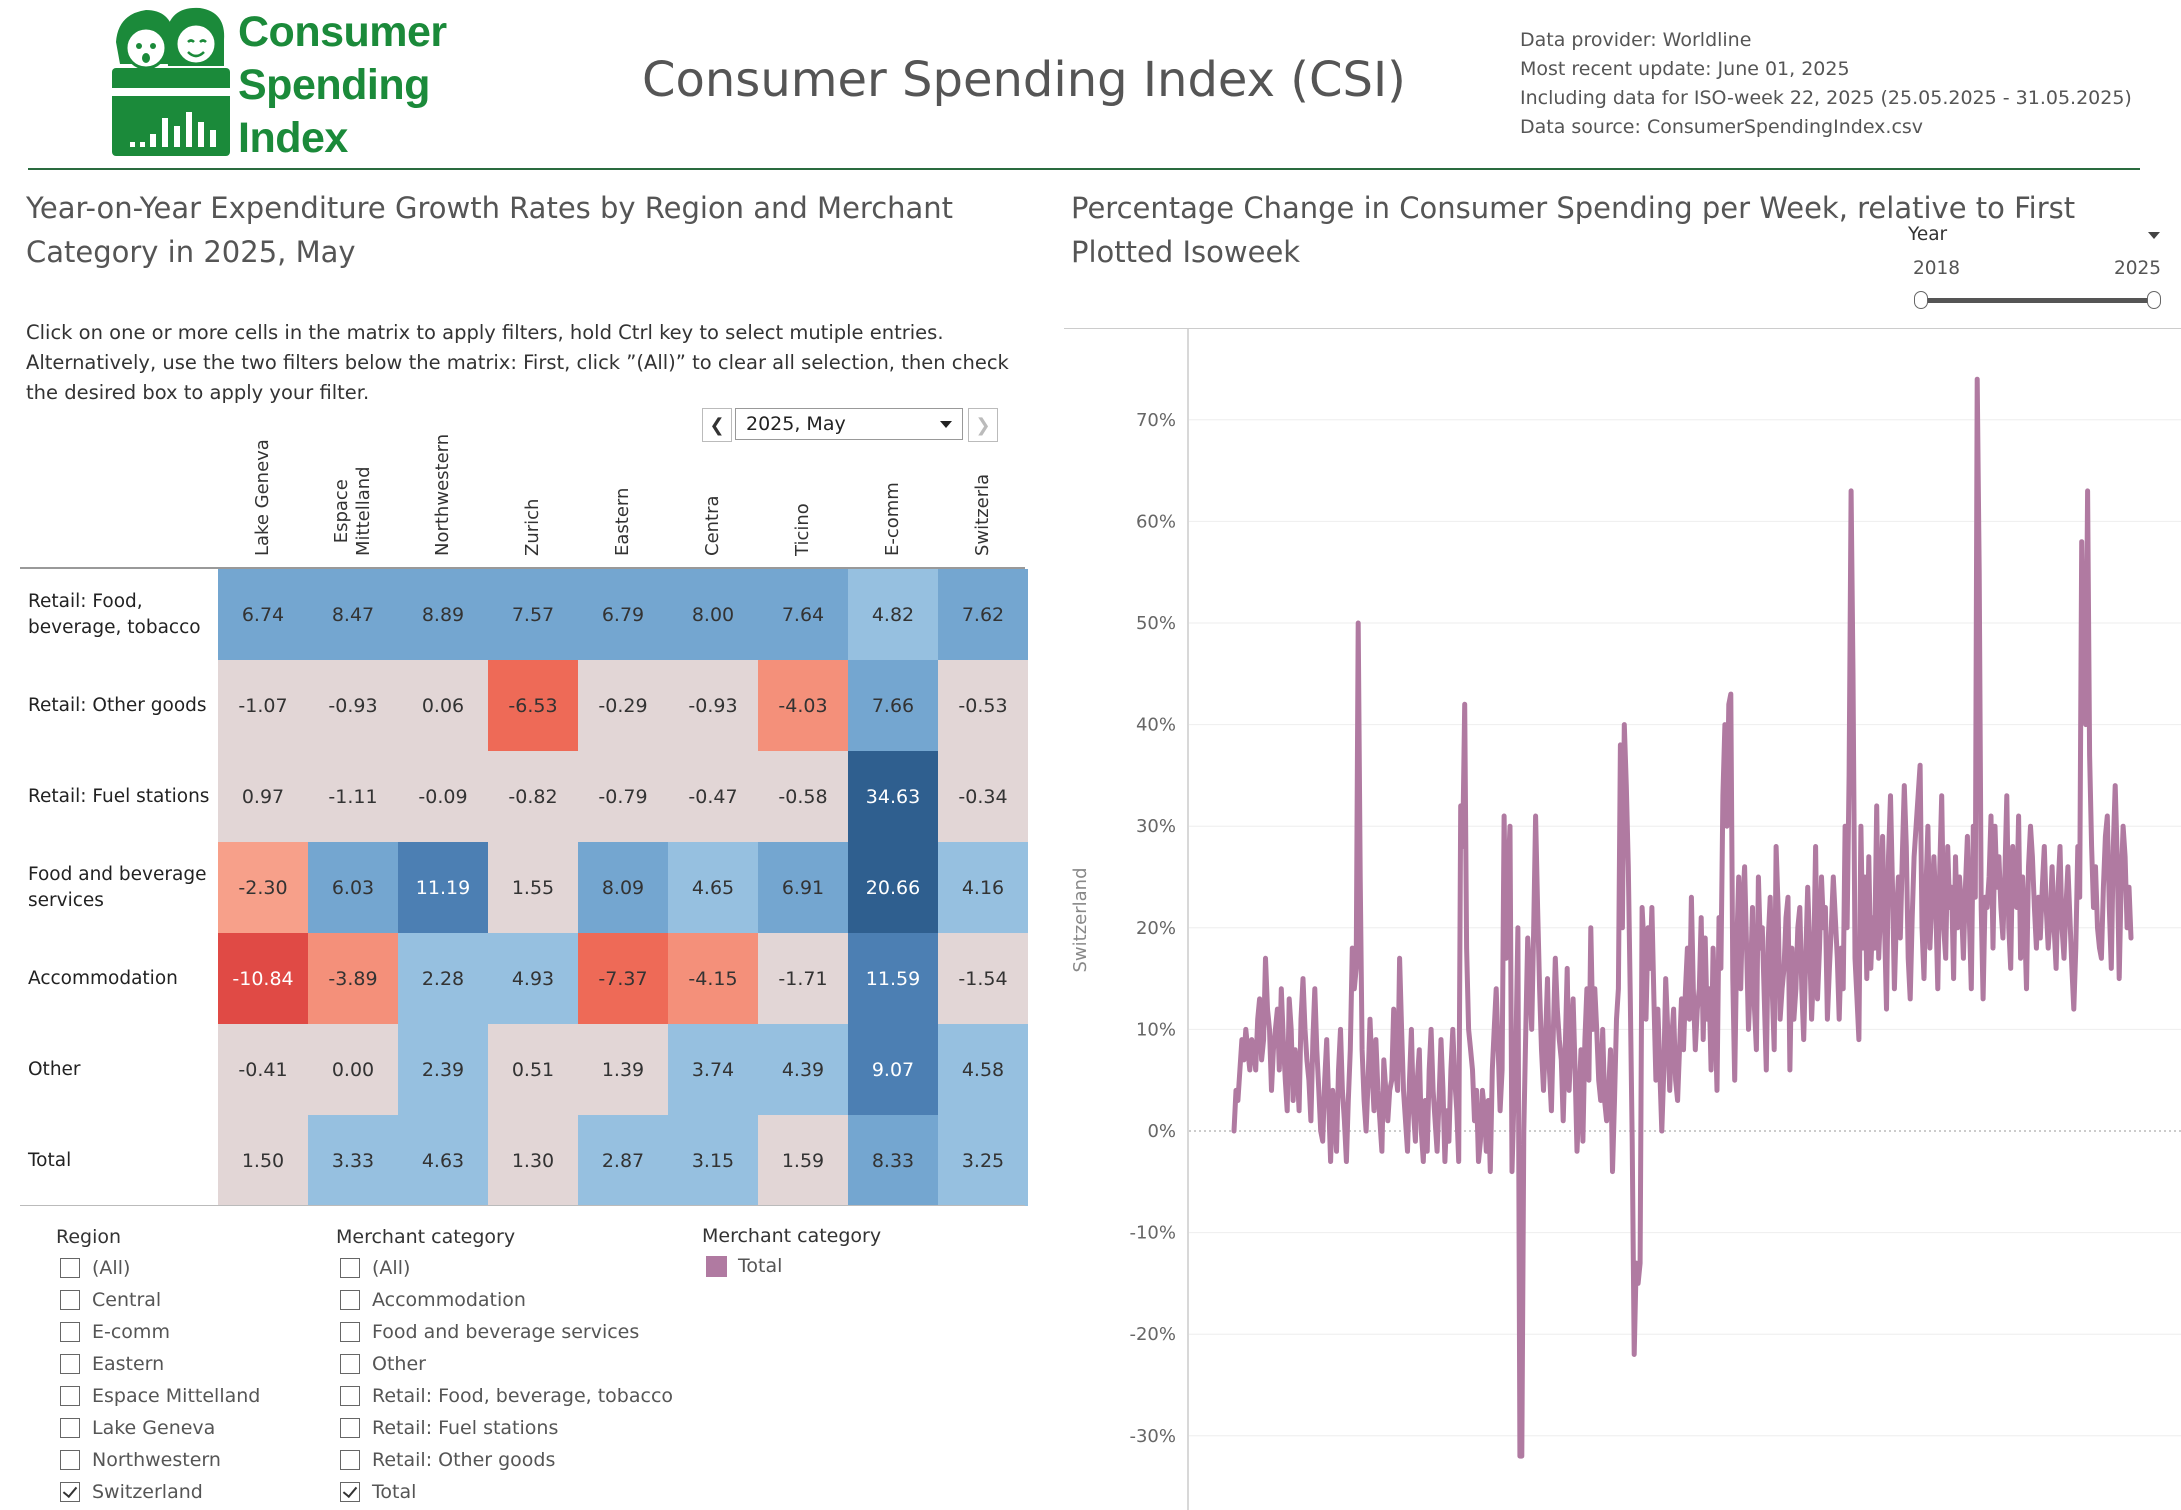  What do you see at coordinates (433, 1300) in the screenshot?
I see `merchant-filter-item: Accommodation` at bounding box center [433, 1300].